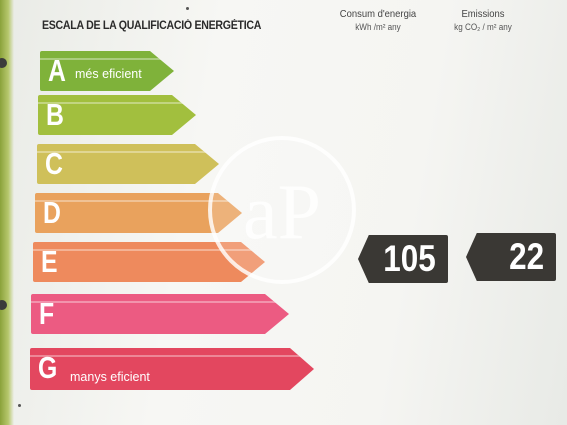  I want to click on grade-letter: C, so click(54, 163).